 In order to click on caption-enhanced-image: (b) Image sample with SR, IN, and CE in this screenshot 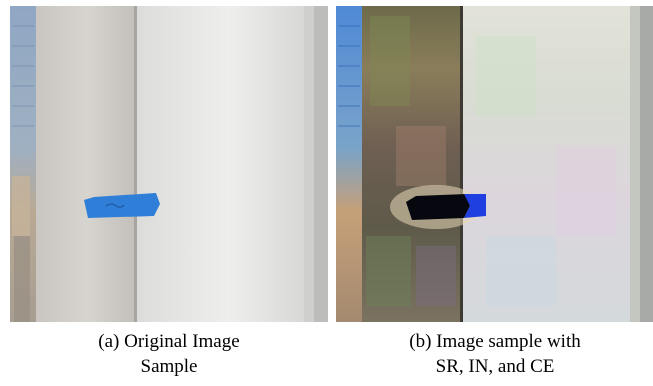, I will do `click(494, 354)`.